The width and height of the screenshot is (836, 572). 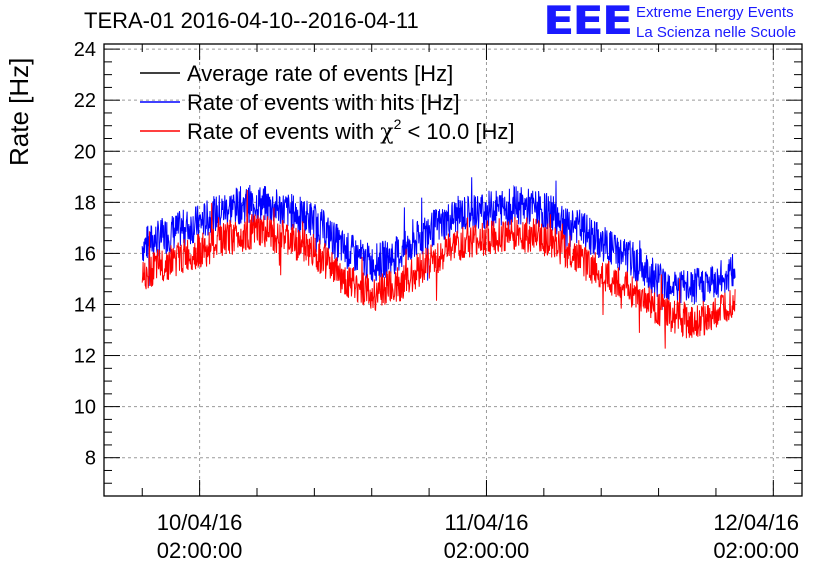 What do you see at coordinates (90, 459) in the screenshot?
I see `y-tick-label: 8` at bounding box center [90, 459].